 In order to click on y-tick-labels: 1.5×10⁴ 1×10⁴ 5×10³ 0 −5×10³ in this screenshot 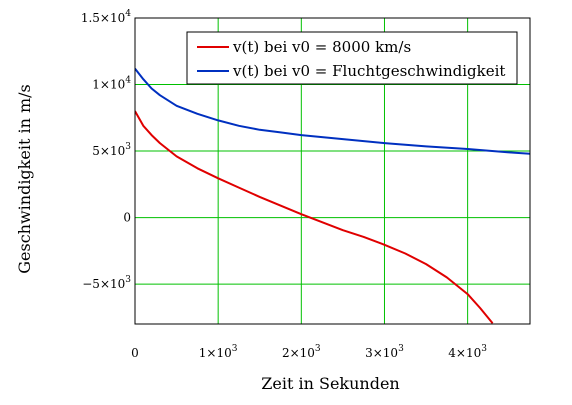, I will do `click(106, 150)`.